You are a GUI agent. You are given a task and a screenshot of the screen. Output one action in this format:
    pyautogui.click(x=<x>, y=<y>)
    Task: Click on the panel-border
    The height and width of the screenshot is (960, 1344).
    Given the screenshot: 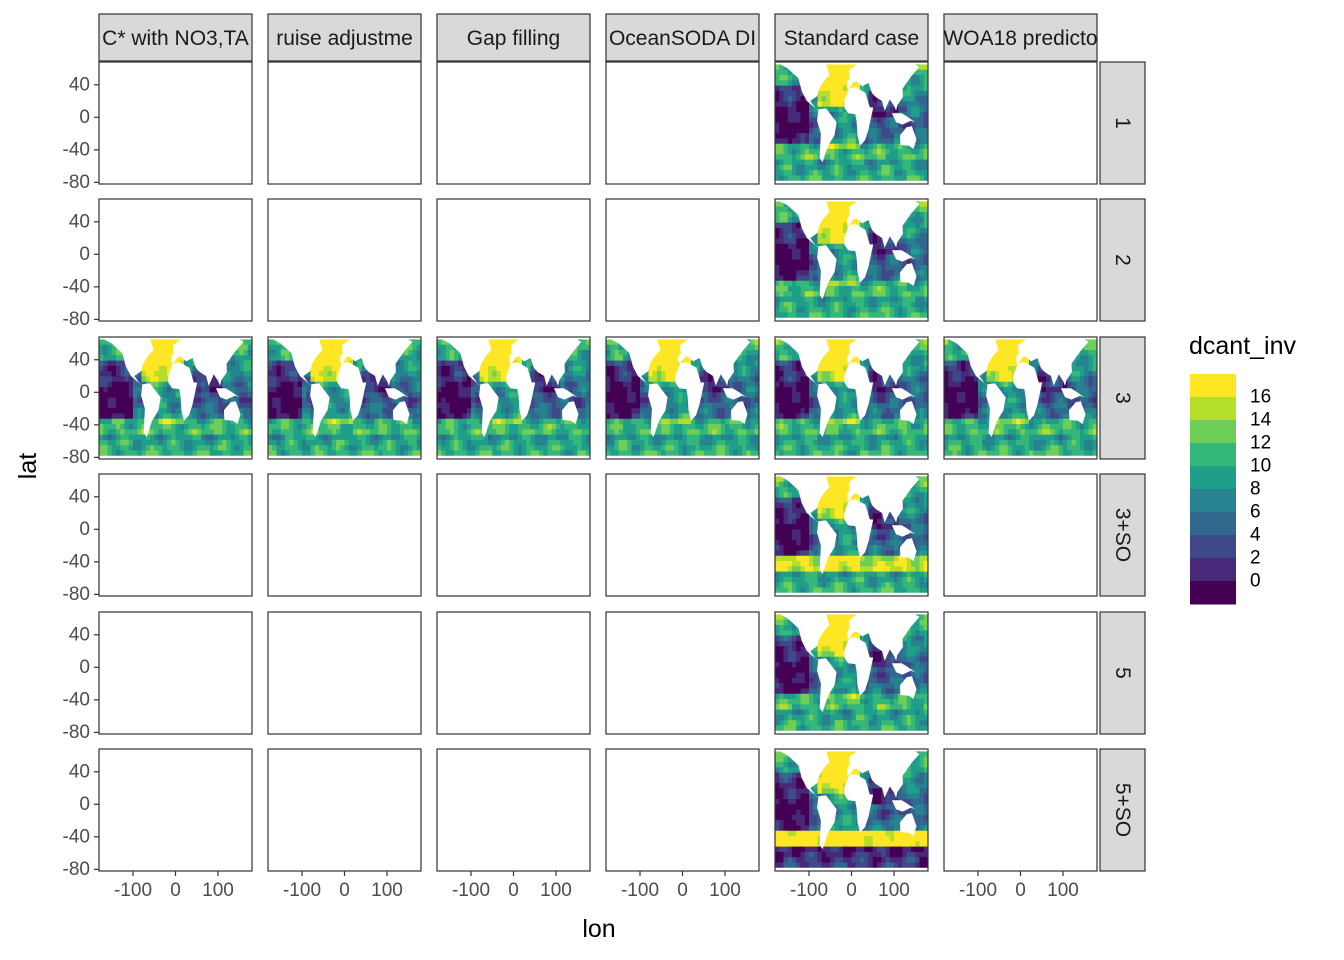 What is the action you would take?
    pyautogui.click(x=175, y=260)
    